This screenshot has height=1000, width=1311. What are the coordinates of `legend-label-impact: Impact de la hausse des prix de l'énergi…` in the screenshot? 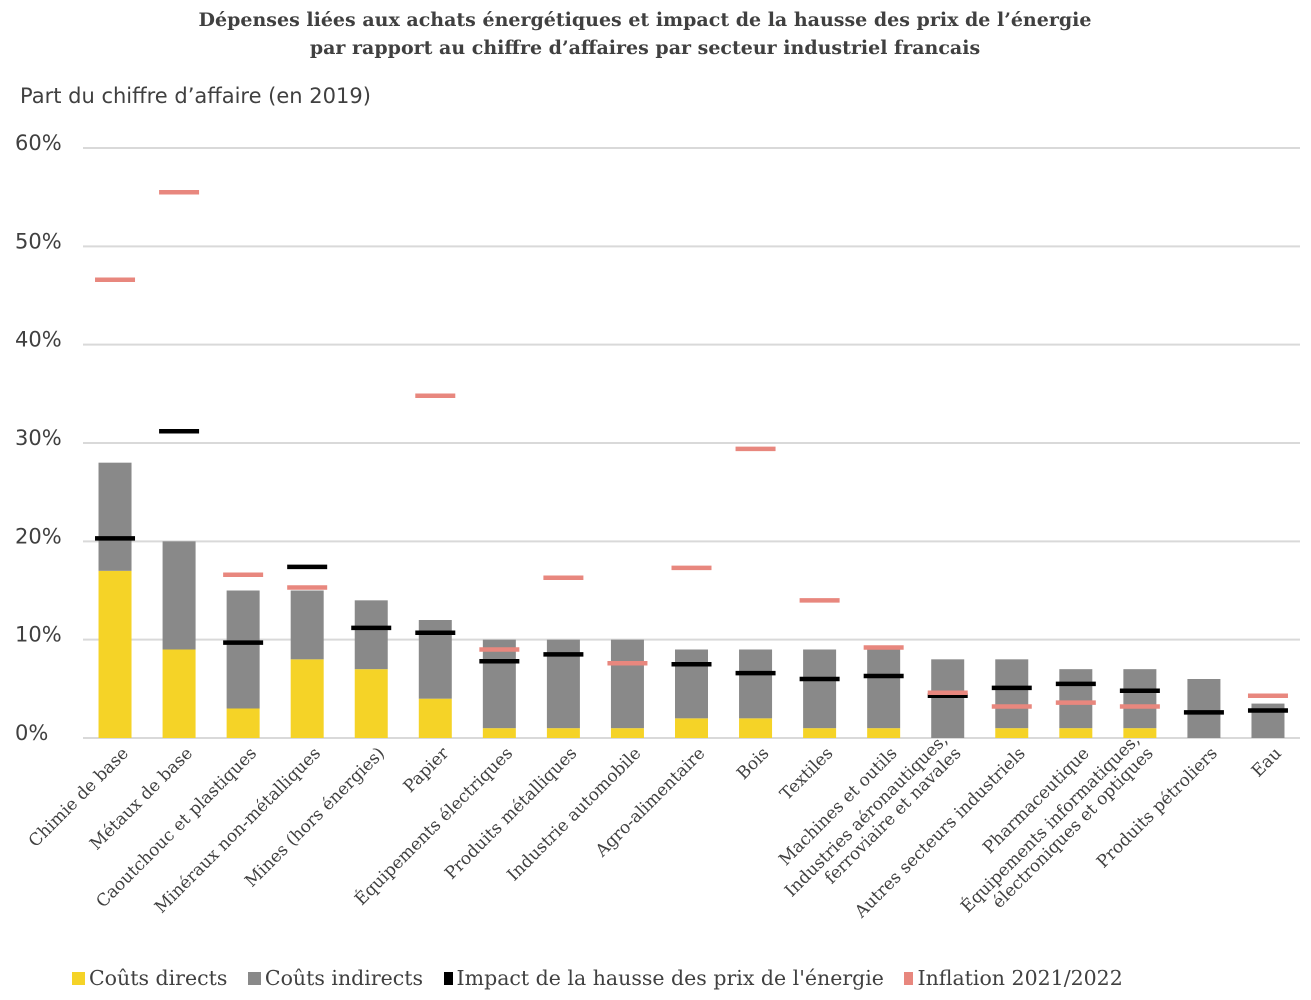 It's located at (670, 978).